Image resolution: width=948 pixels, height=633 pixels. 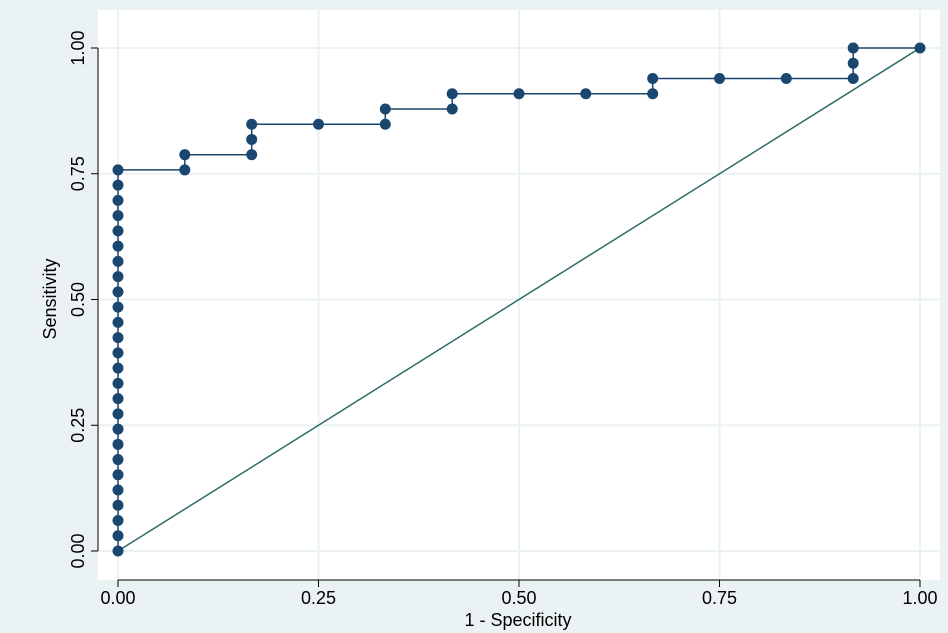 What do you see at coordinates (318, 598) in the screenshot?
I see `x-tick-label: 0.25` at bounding box center [318, 598].